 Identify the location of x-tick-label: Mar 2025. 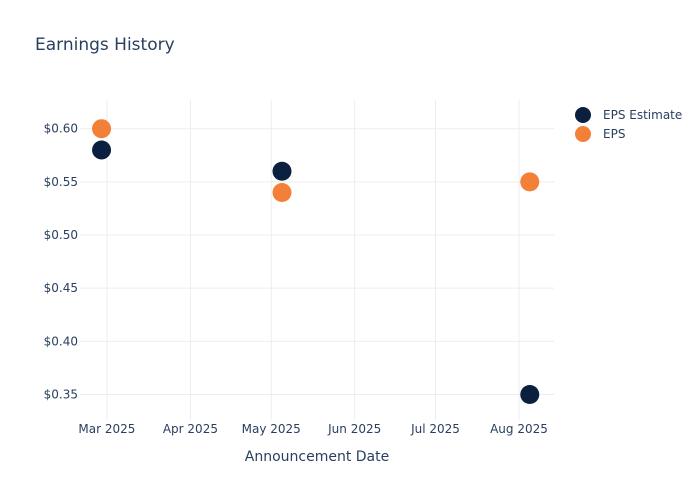
(106, 429).